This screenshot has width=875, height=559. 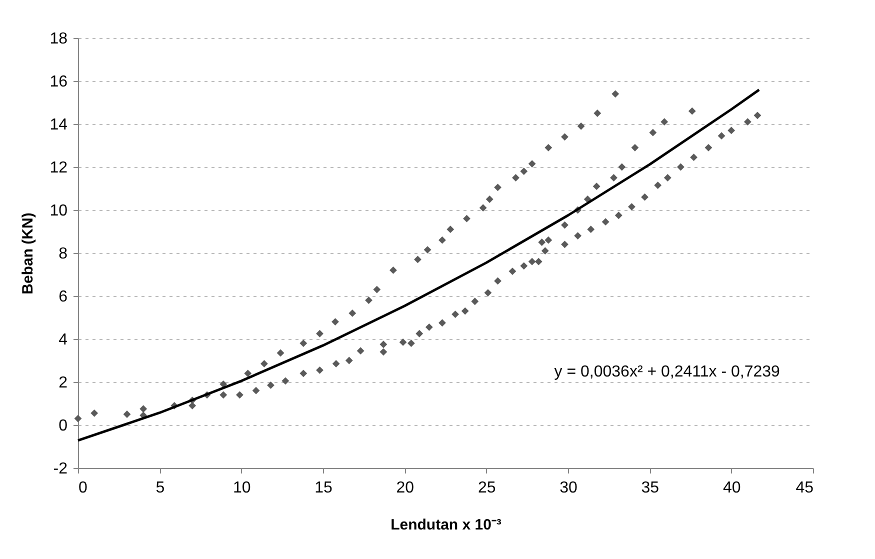 I want to click on y-tick-label: 6, so click(x=63, y=297).